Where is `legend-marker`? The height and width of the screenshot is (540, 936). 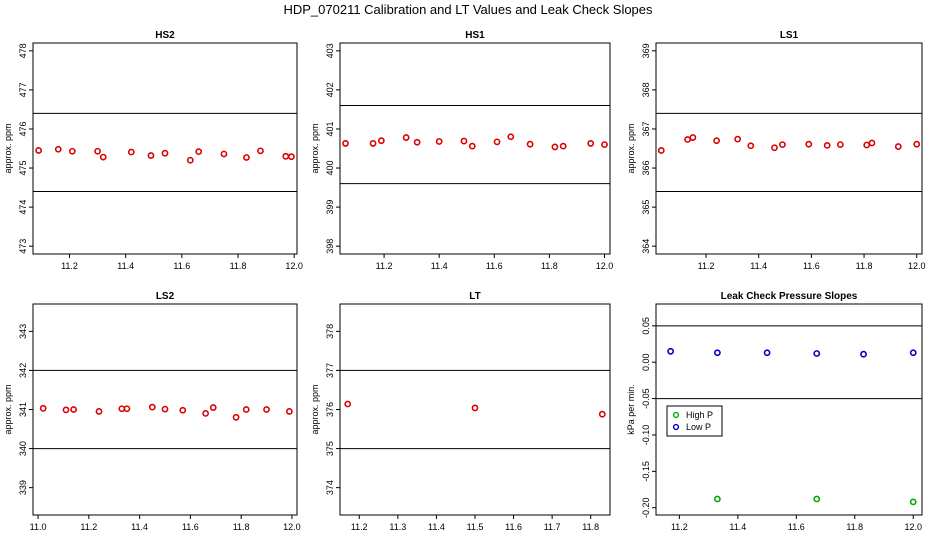
legend-marker is located at coordinates (676, 427).